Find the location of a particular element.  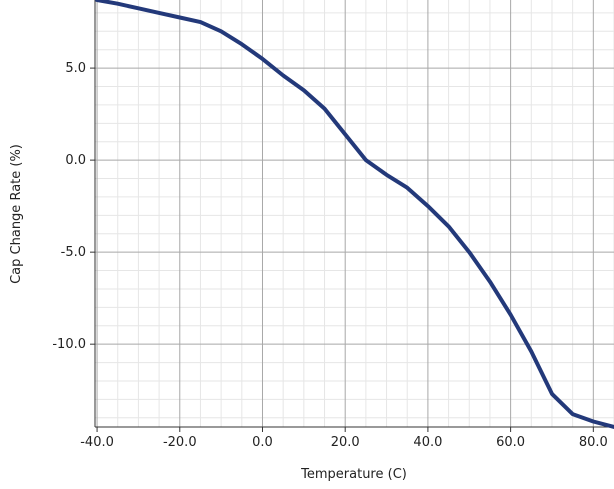

x-tick-label: 20.0 is located at coordinates (345, 442).